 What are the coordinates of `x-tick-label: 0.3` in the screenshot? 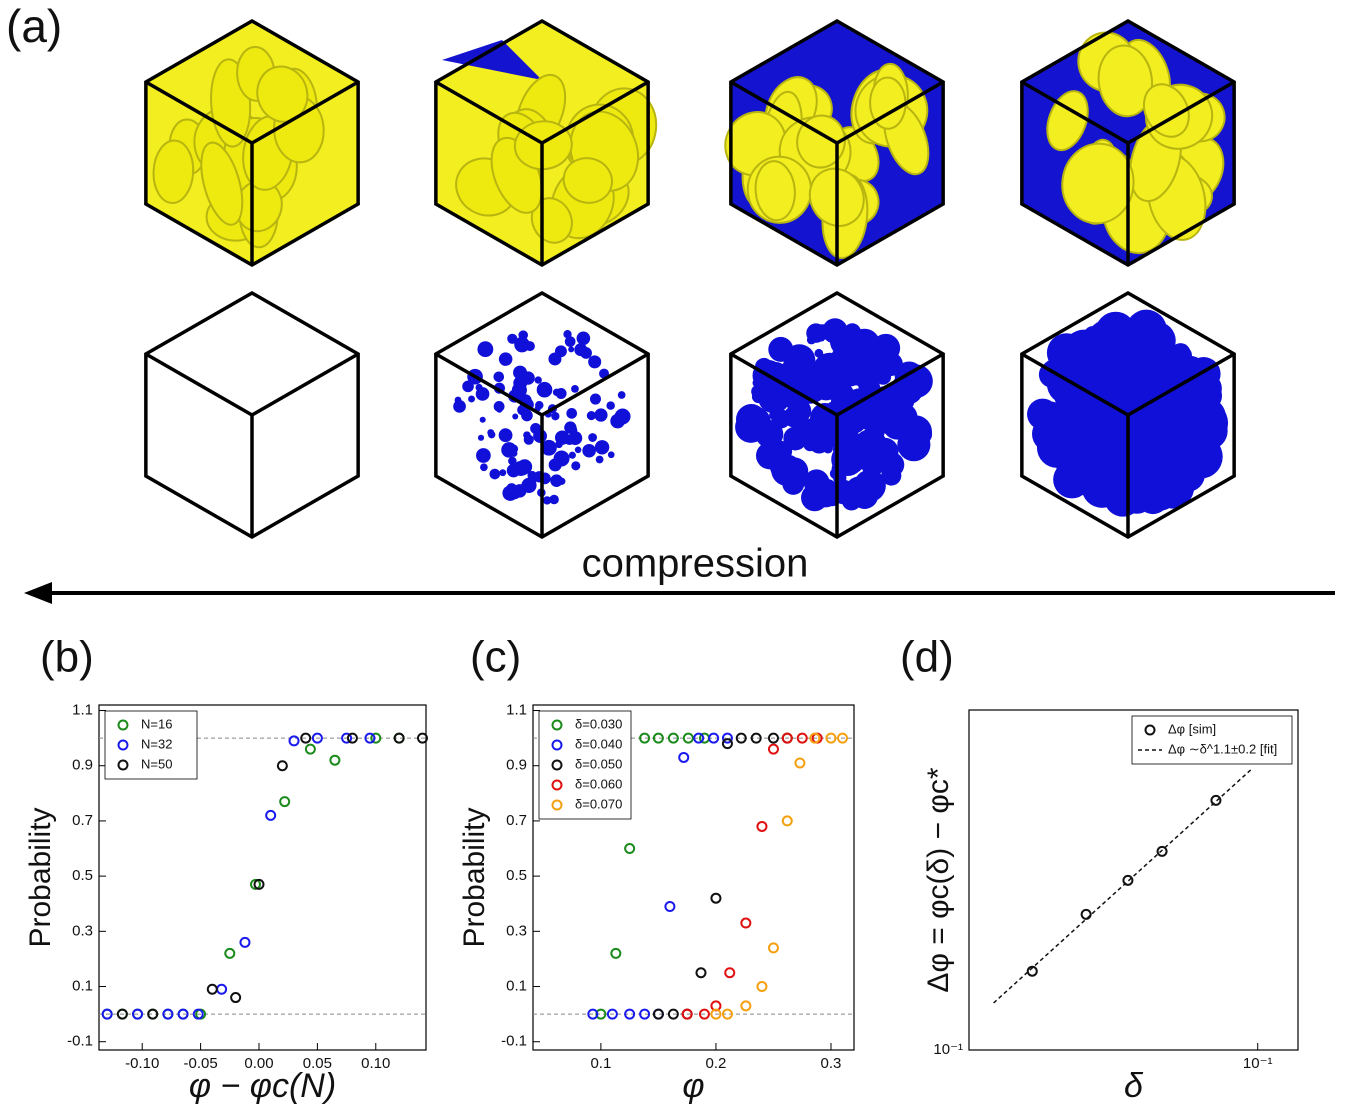 It's located at (831, 1063).